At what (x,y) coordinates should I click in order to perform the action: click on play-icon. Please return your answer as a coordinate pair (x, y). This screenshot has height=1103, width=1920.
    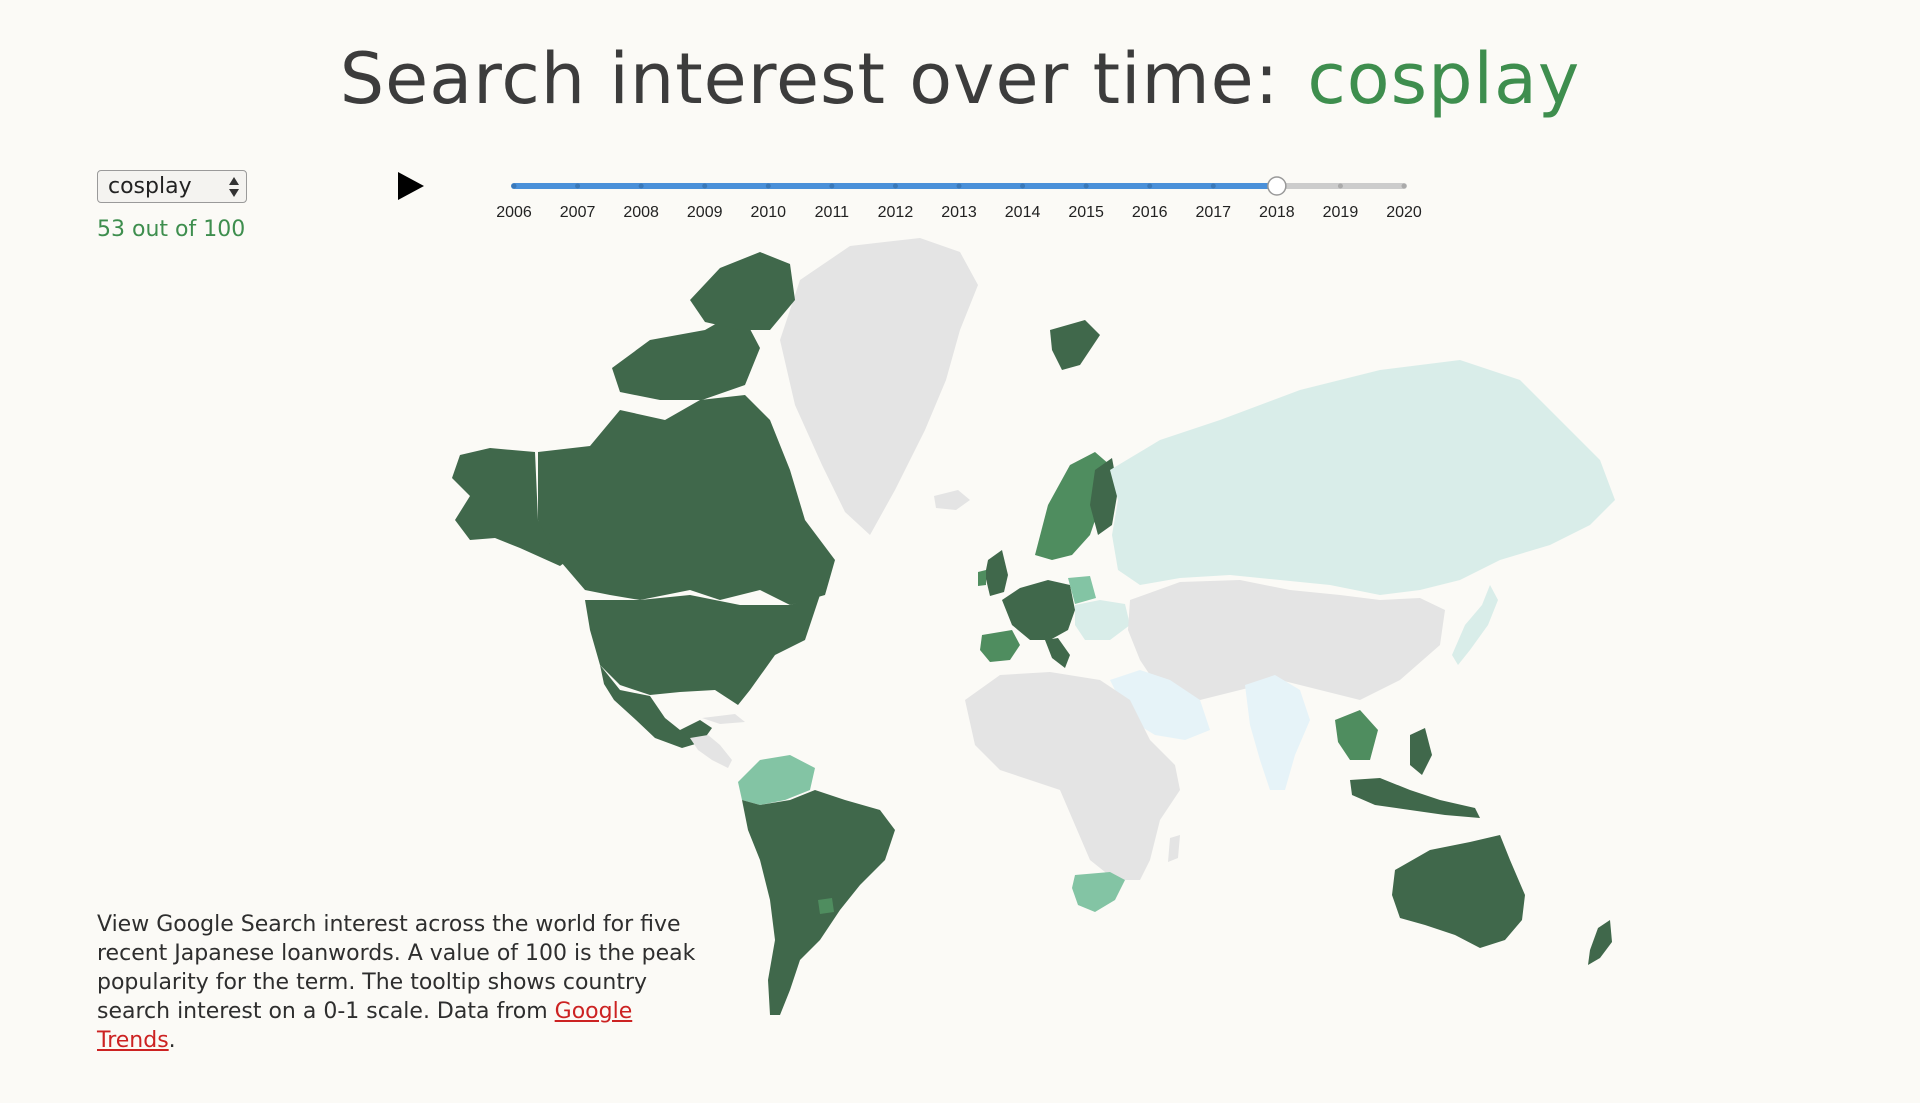
    Looking at the image, I should click on (411, 186).